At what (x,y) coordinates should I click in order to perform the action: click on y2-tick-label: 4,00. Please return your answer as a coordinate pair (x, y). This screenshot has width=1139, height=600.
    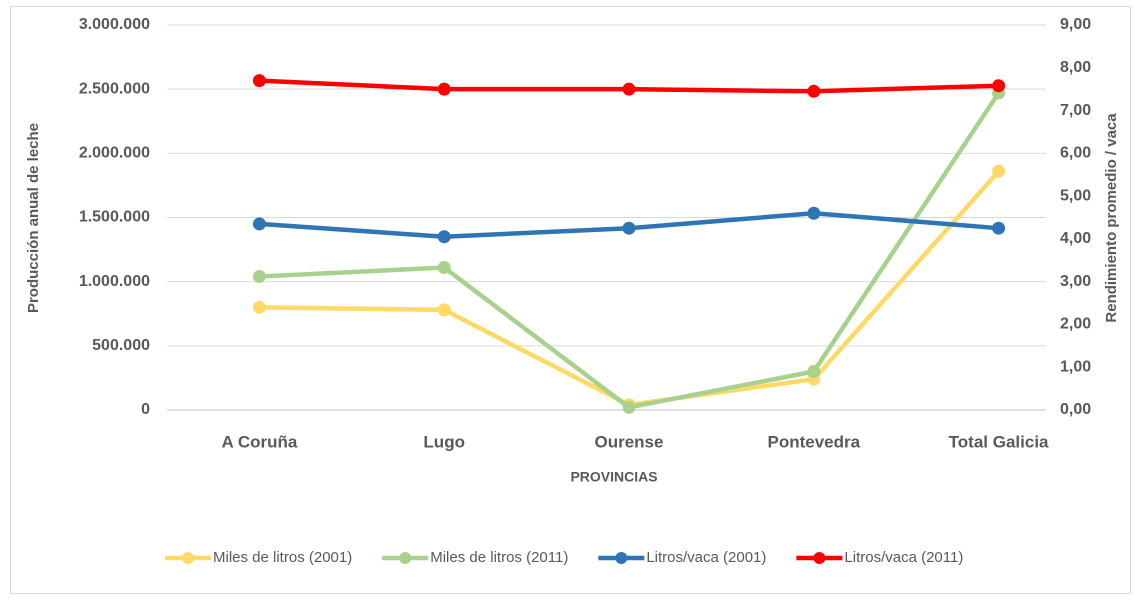
    Looking at the image, I should click on (1075, 238).